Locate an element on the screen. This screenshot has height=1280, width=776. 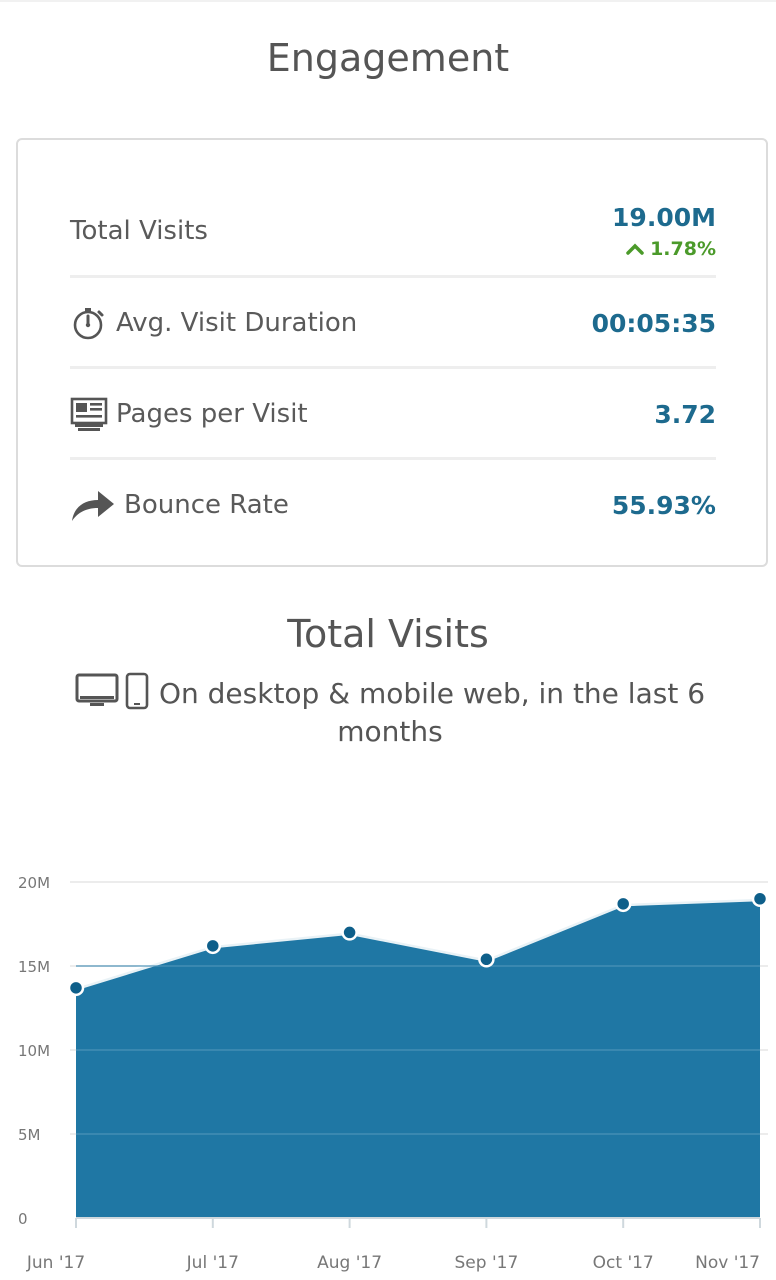
mobile-icon is located at coordinates (137, 691).